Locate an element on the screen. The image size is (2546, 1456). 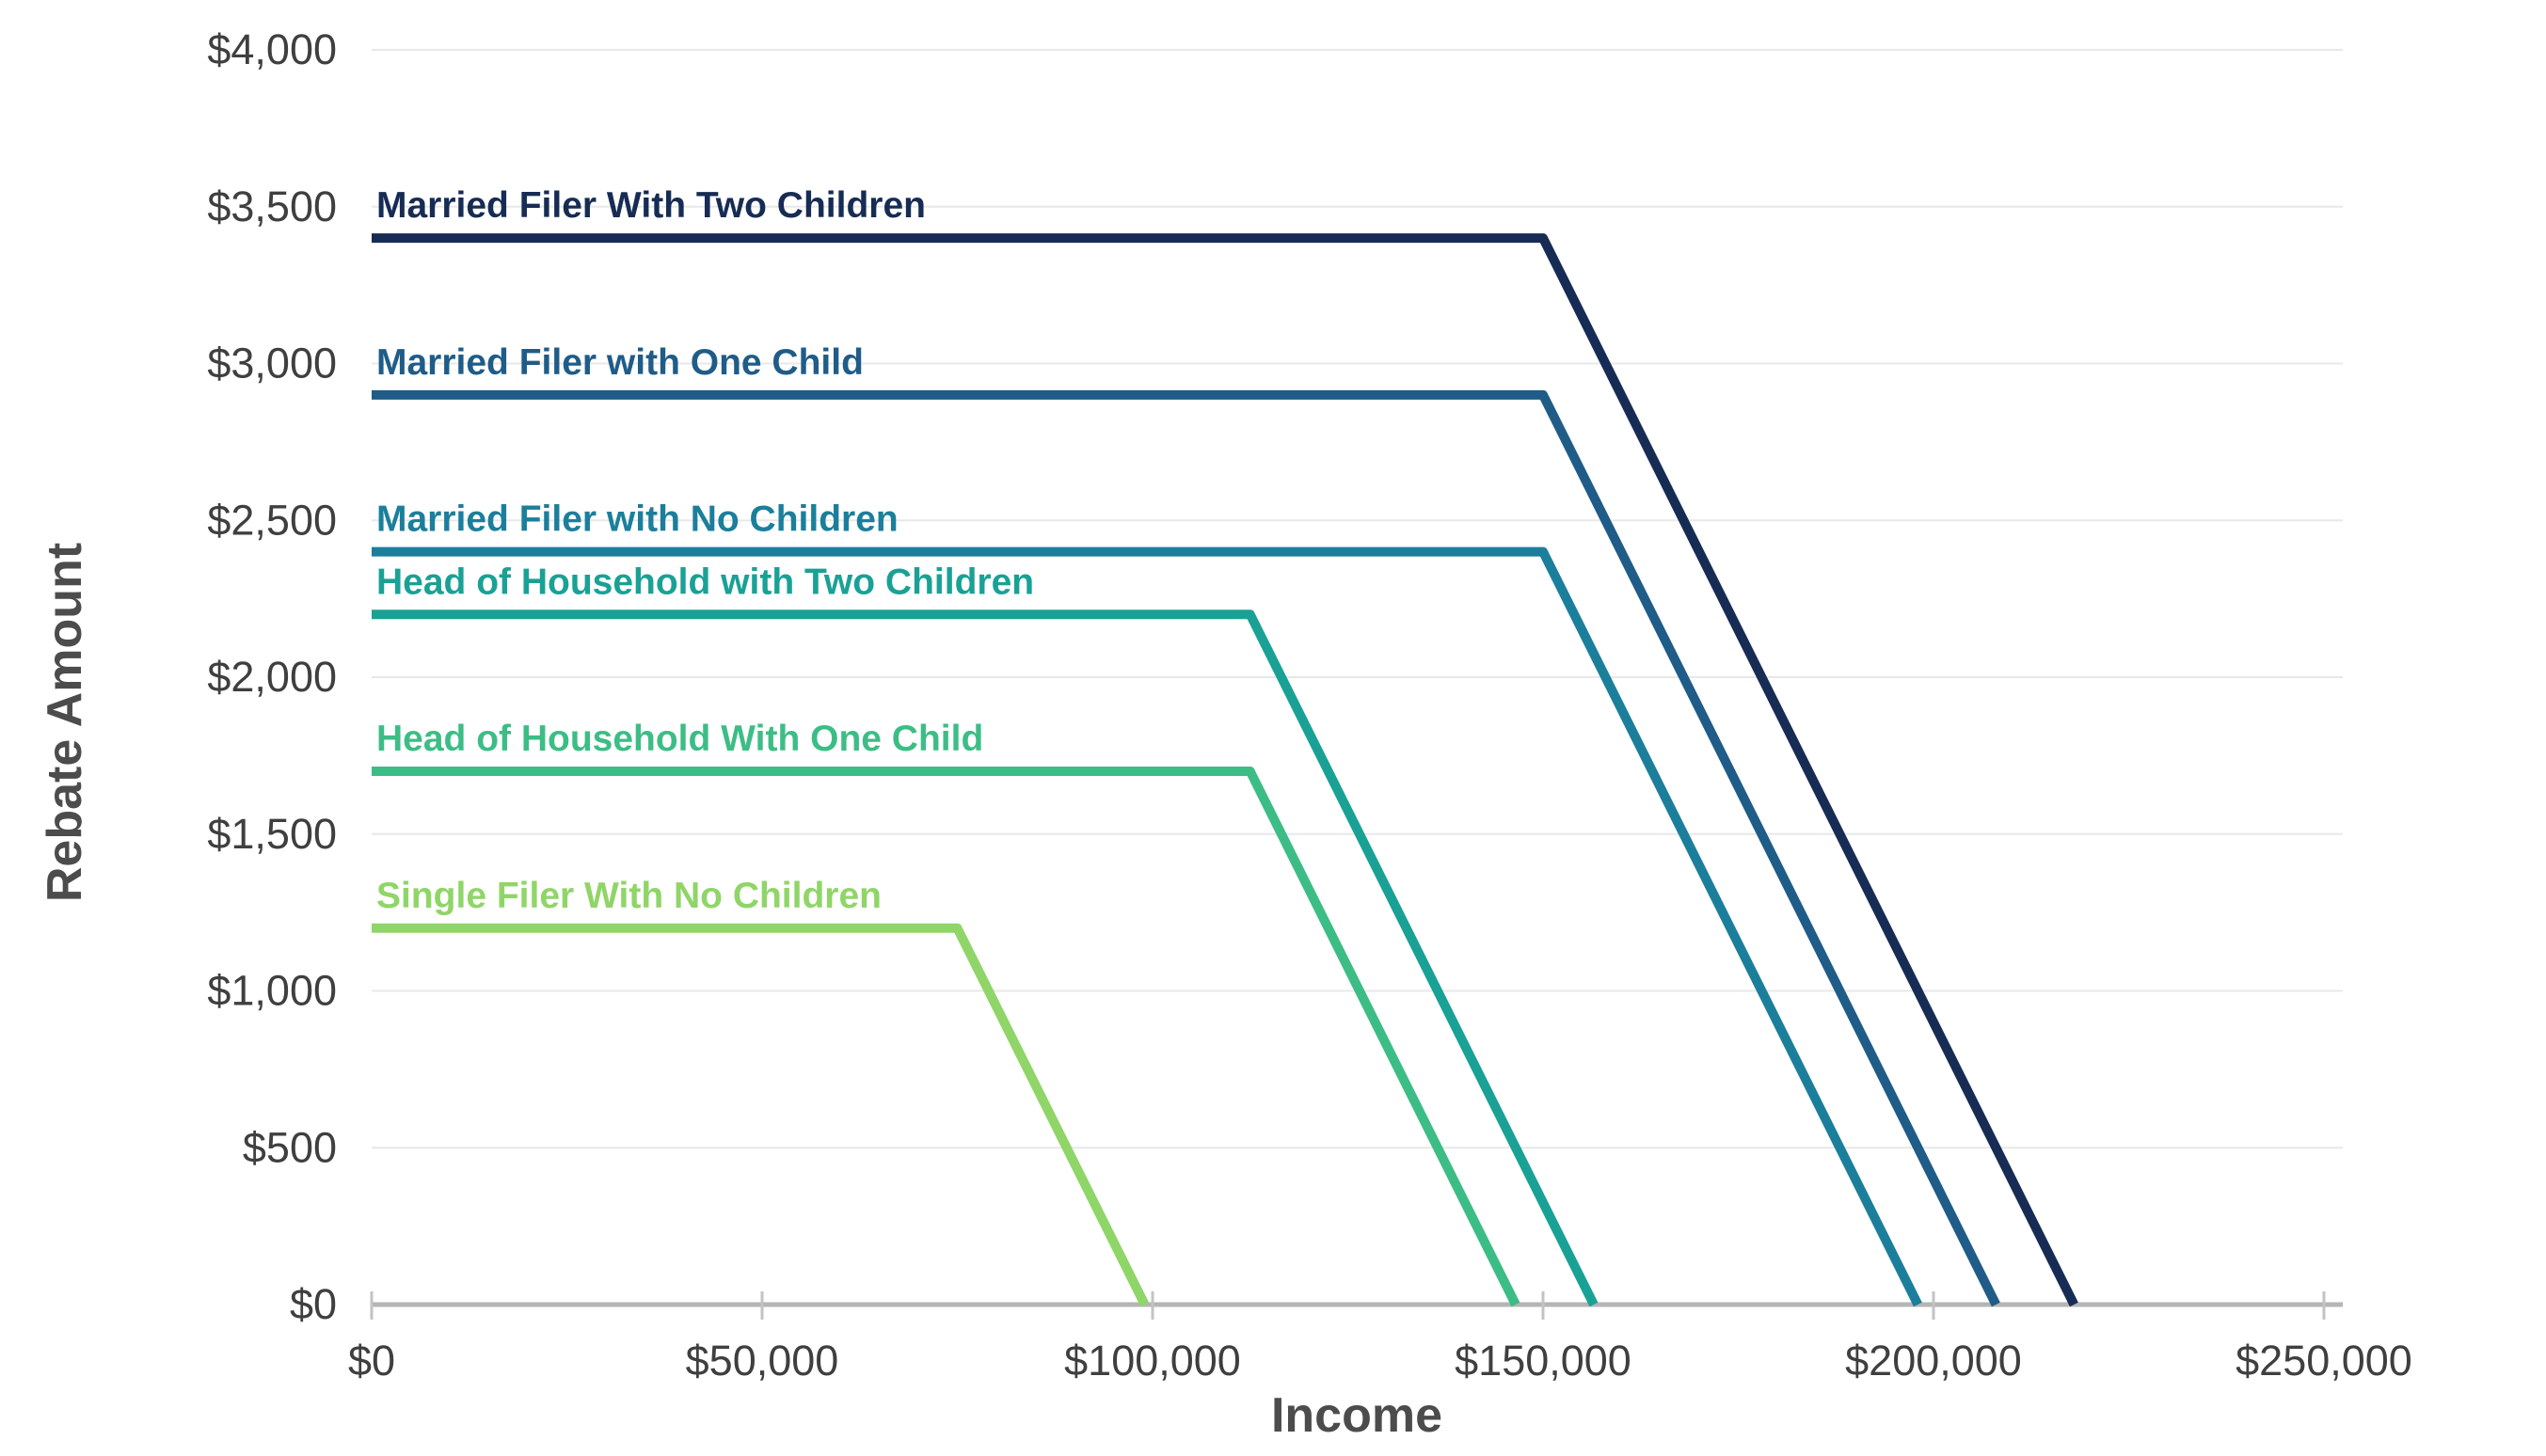
x-tick-label: $50,000 is located at coordinates (763, 1361).